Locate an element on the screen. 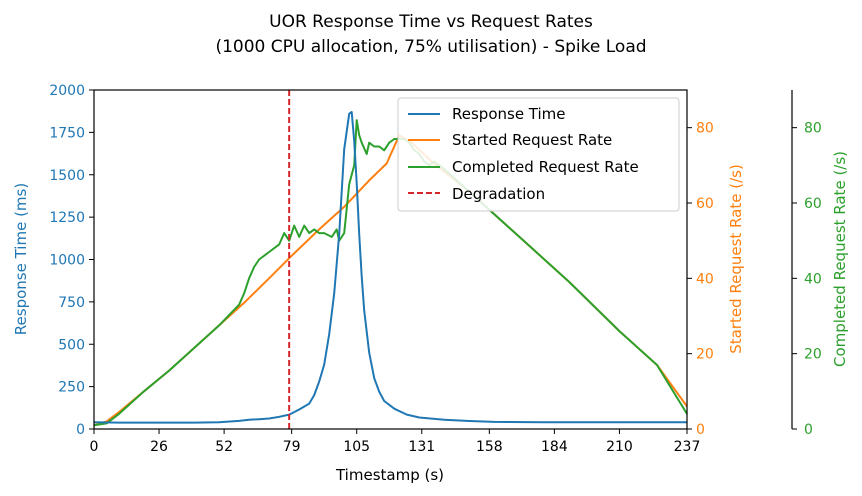 The width and height of the screenshot is (862, 496). y-tick-label-left: 2000 is located at coordinates (67, 91).